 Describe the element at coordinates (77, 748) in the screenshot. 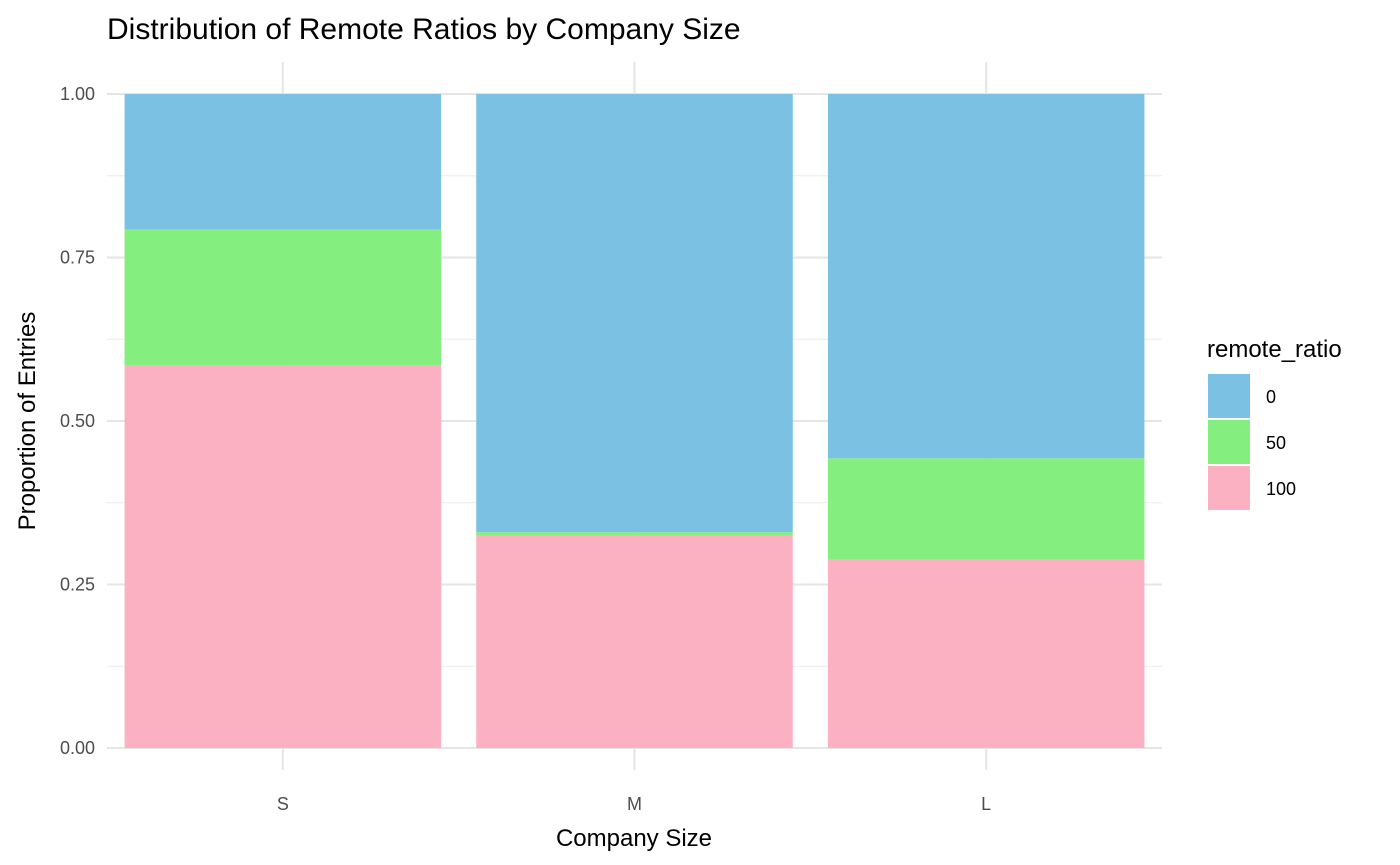

I see `y-tick-label: 0.00` at that location.